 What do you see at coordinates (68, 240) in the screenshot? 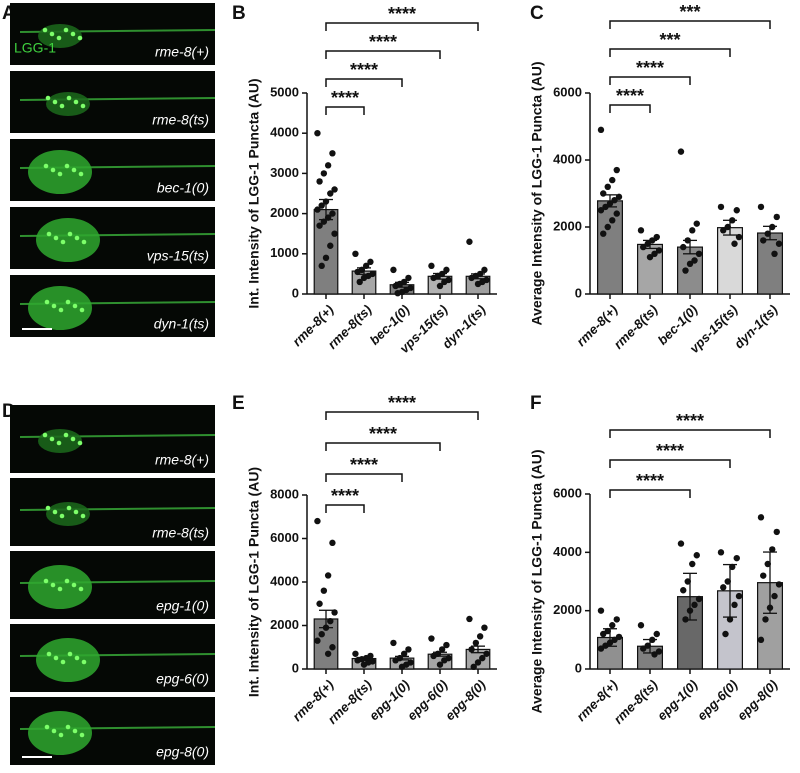
I see `cell-body` at bounding box center [68, 240].